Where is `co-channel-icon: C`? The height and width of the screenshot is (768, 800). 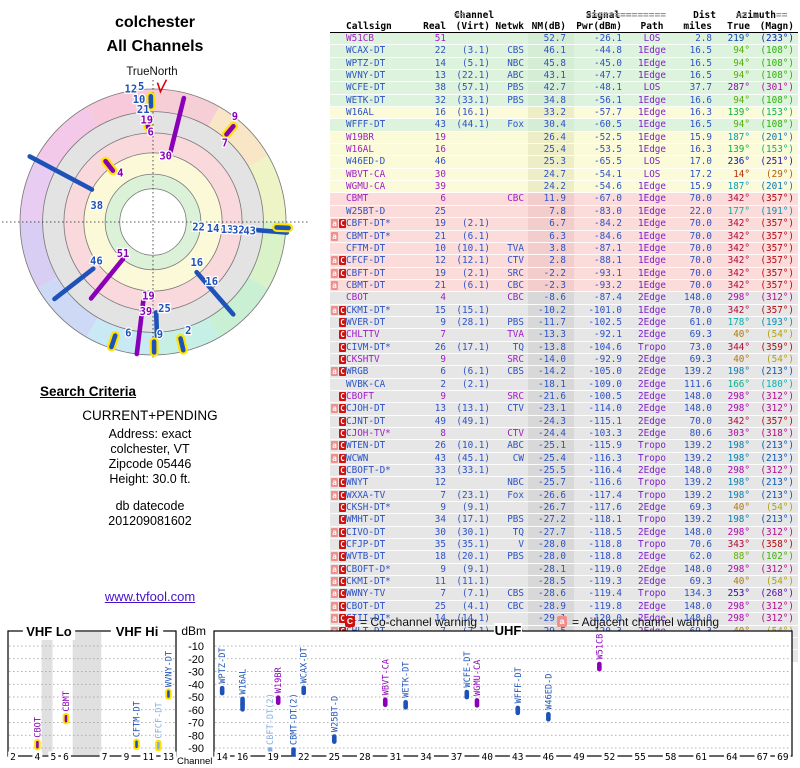
co-channel-icon: C is located at coordinates (350, 621).